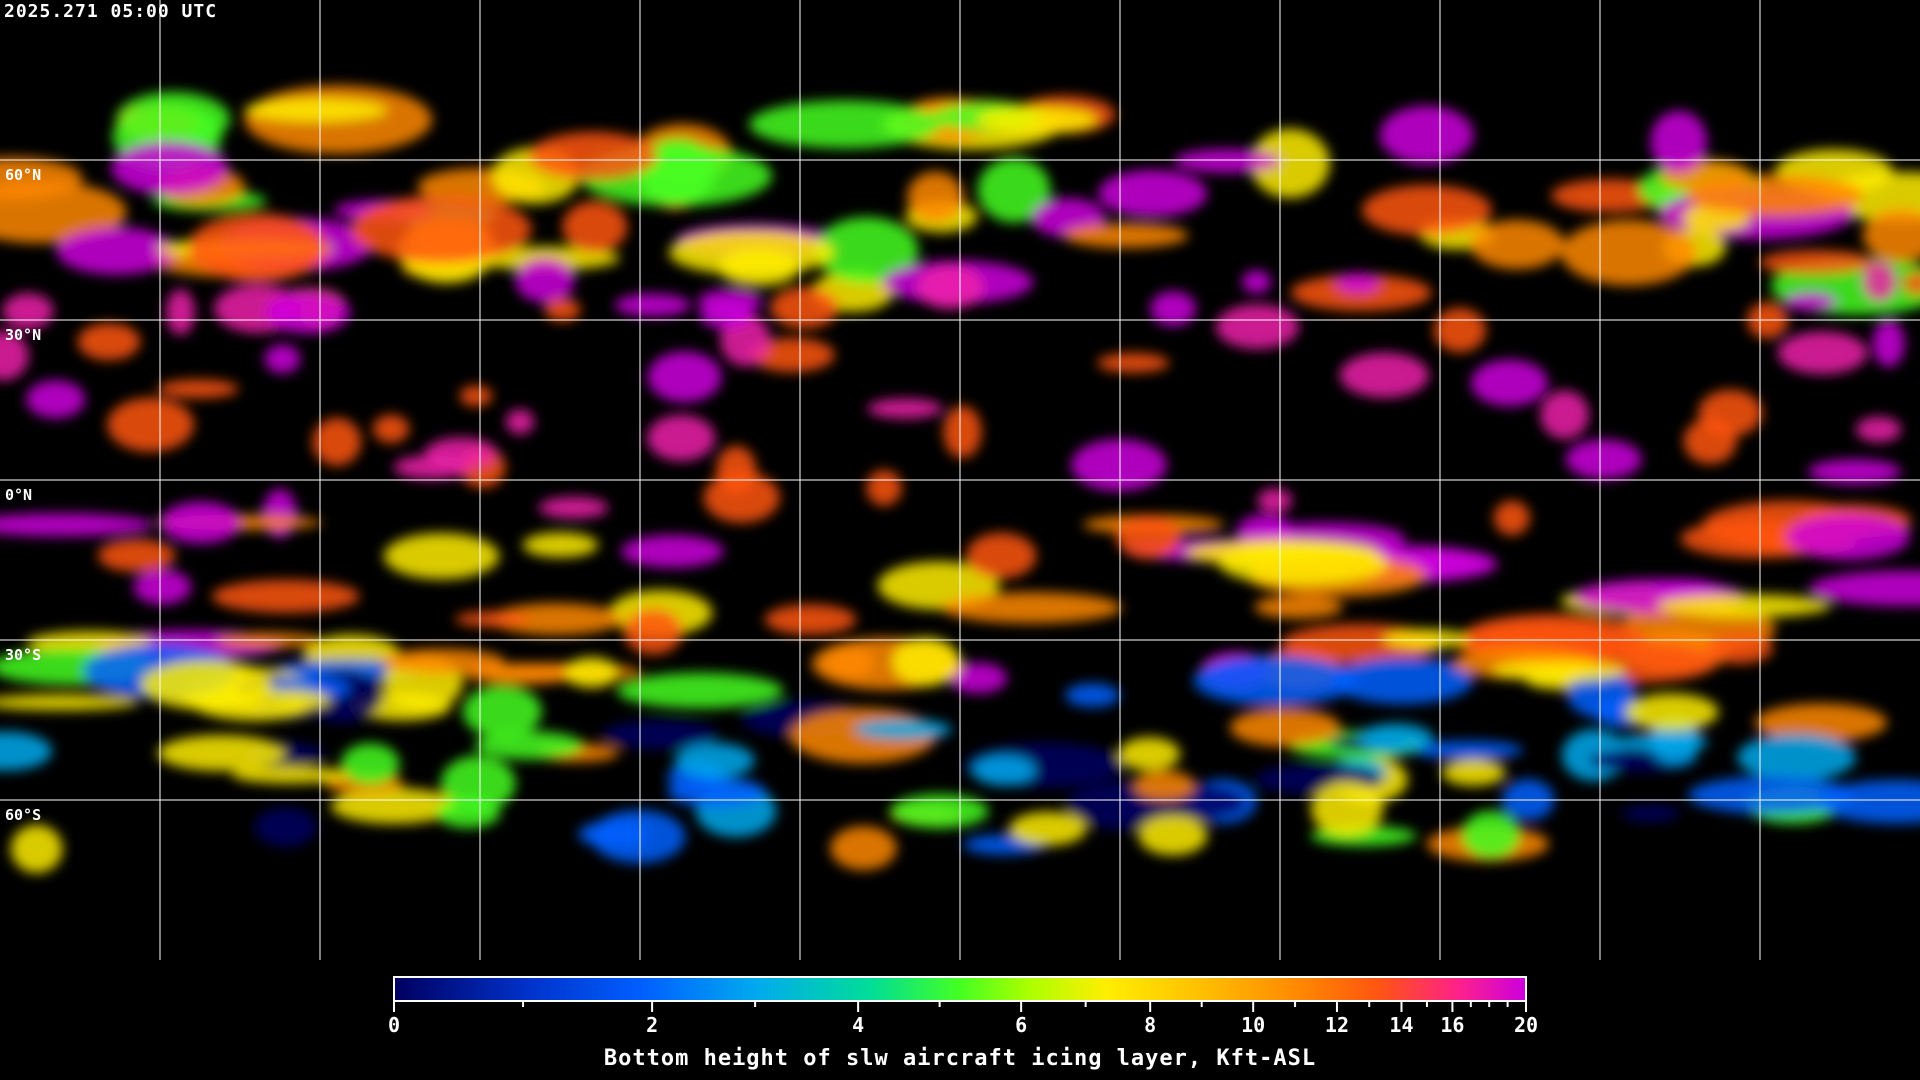 Image resolution: width=1920 pixels, height=1080 pixels. What do you see at coordinates (394, 1025) in the screenshot?
I see `colorbar-tick-label: 0` at bounding box center [394, 1025].